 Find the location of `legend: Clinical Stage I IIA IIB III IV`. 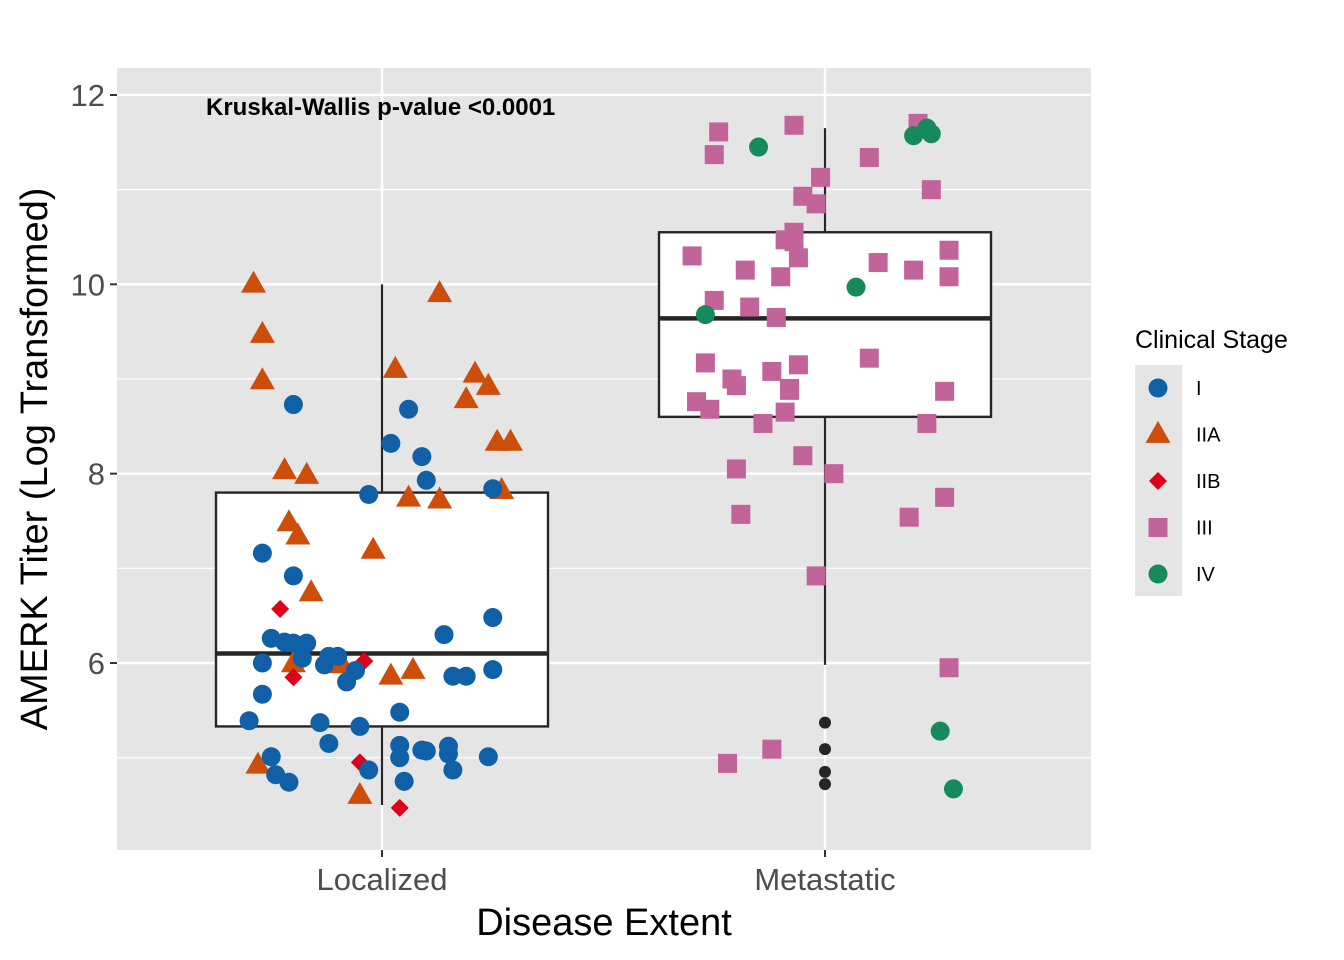

legend: Clinical Stage I IIA IIB III IV is located at coordinates (1211, 461).